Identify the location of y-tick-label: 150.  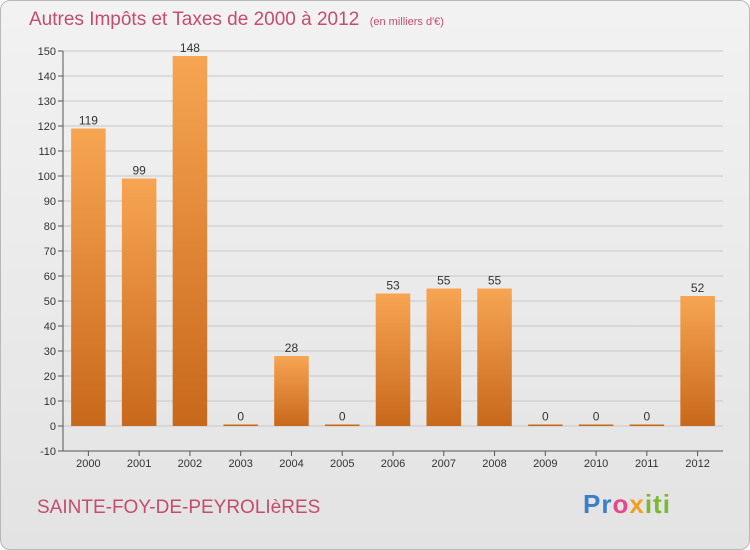
(47, 52).